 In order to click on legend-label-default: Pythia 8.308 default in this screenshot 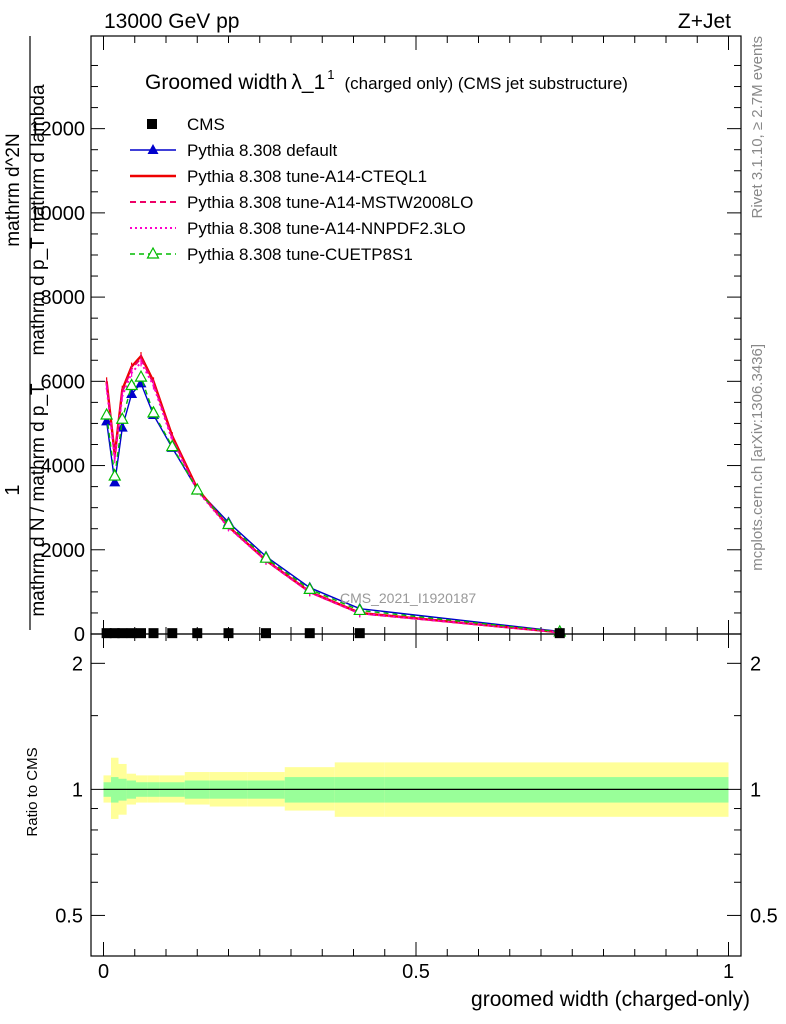, I will do `click(262, 150)`.